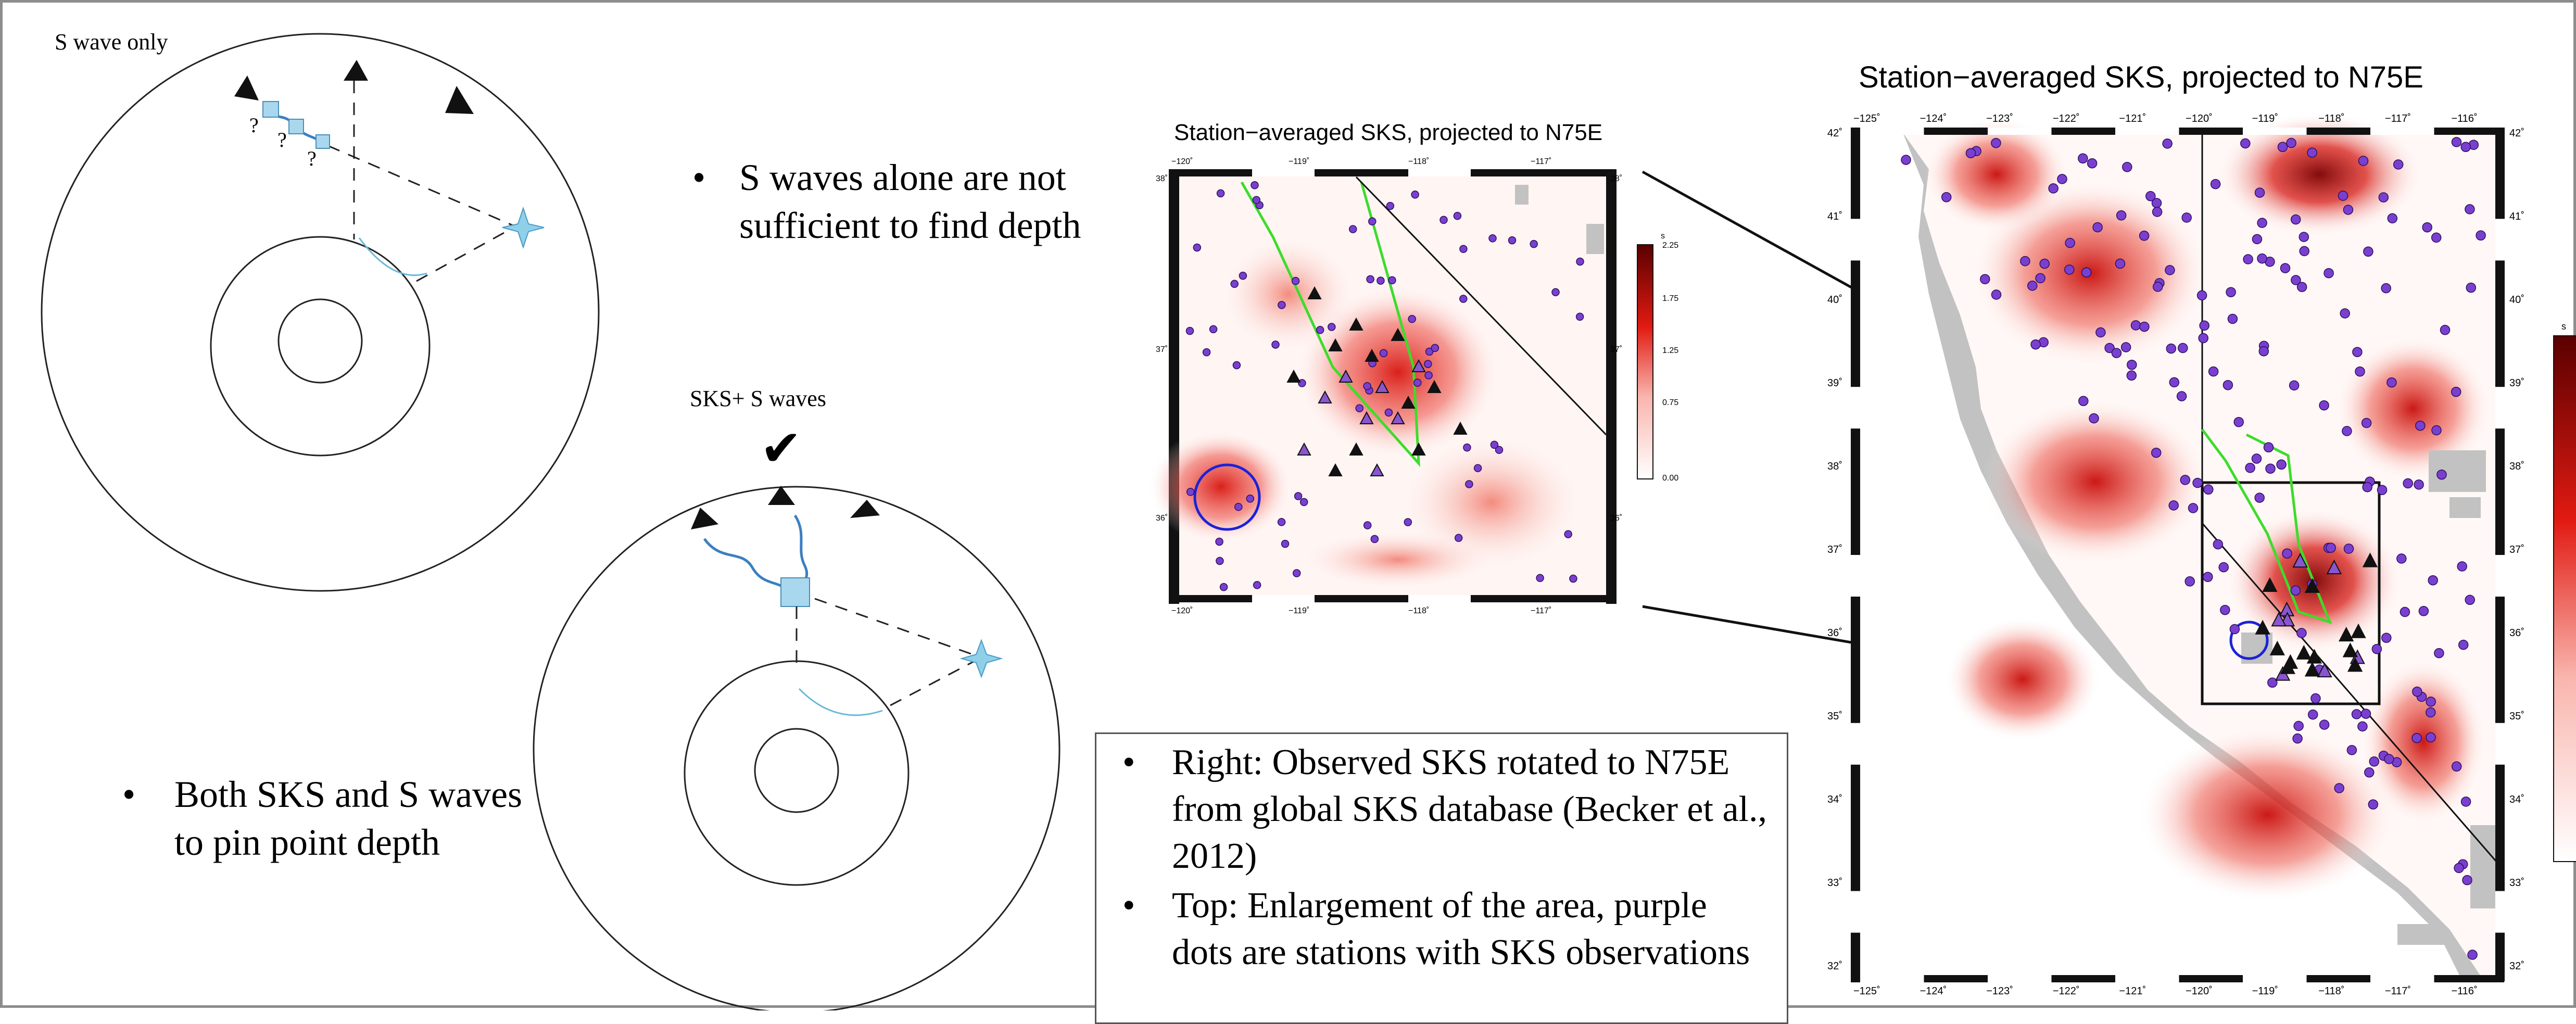  Describe the element at coordinates (2132, 991) in the screenshot. I see `main-map-tick-label: −121˚` at that location.